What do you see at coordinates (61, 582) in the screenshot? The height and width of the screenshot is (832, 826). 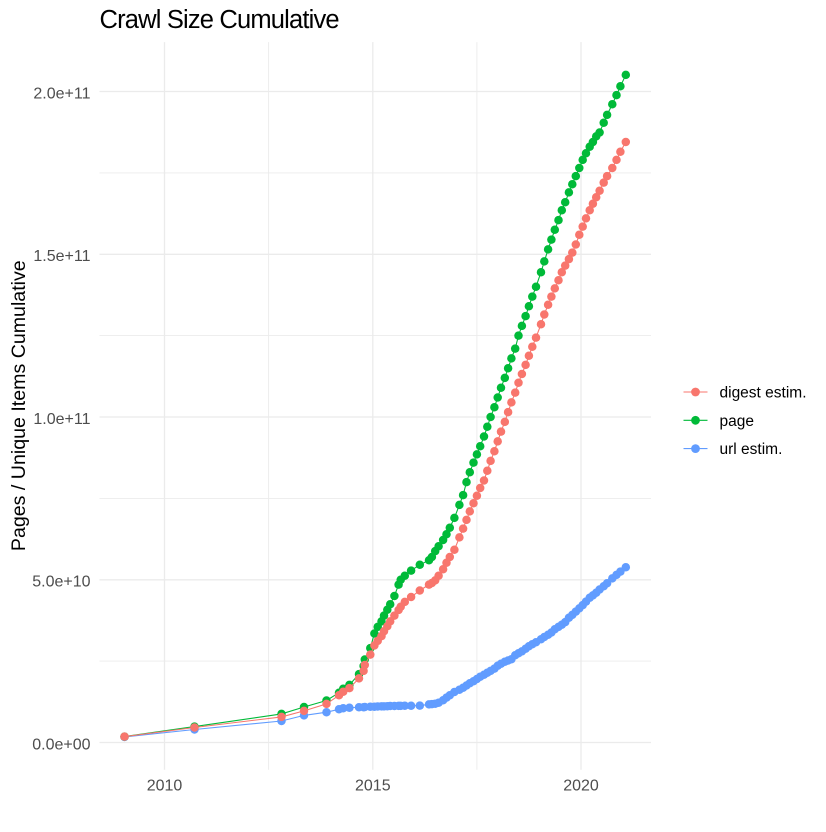 I see `svg-text: 5.0e+10` at bounding box center [61, 582].